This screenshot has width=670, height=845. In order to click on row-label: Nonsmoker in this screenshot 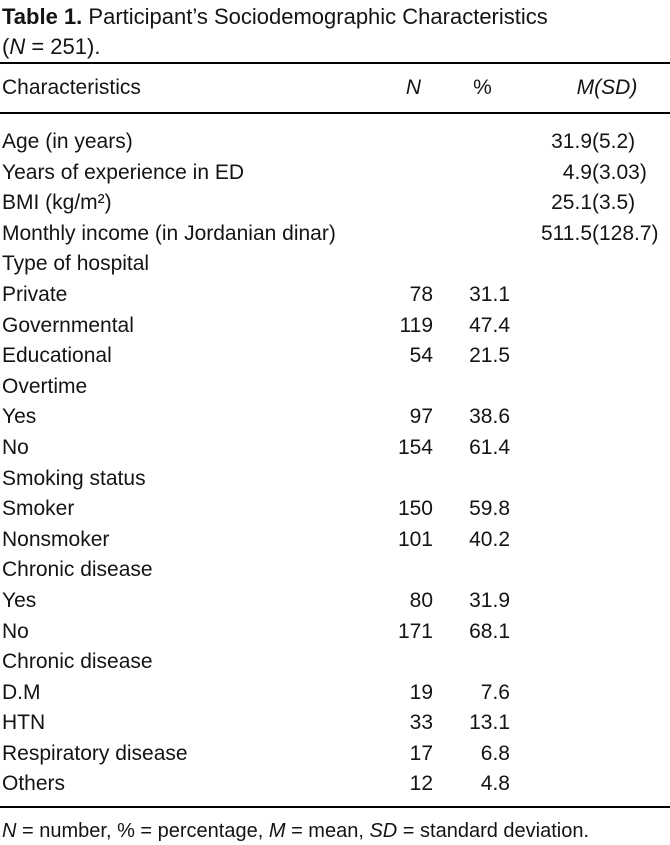, I will do `click(56, 539)`.